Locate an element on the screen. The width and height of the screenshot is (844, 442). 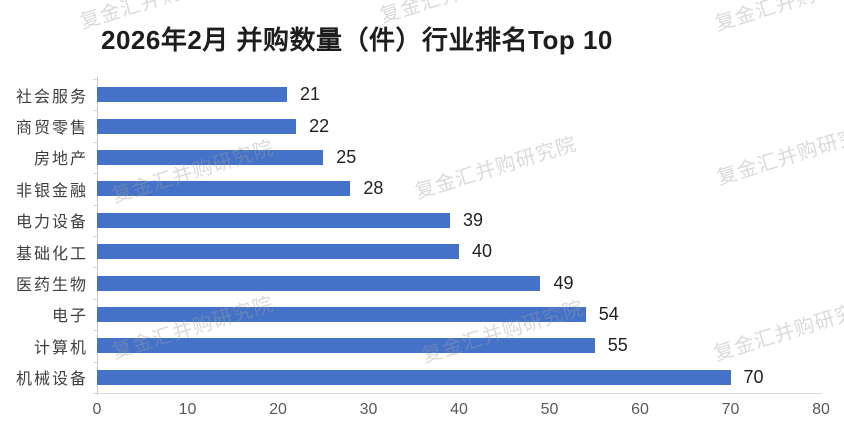
bar-row: 商贸零售 22 is located at coordinates (422, 125).